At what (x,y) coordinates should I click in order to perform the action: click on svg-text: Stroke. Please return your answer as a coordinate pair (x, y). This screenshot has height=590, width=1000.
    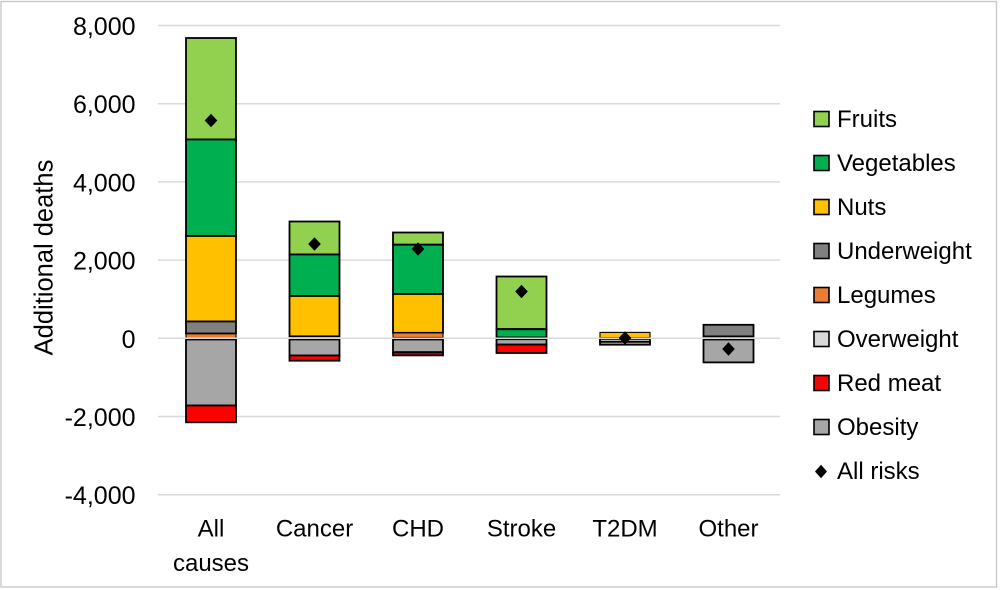
    Looking at the image, I should click on (521, 529).